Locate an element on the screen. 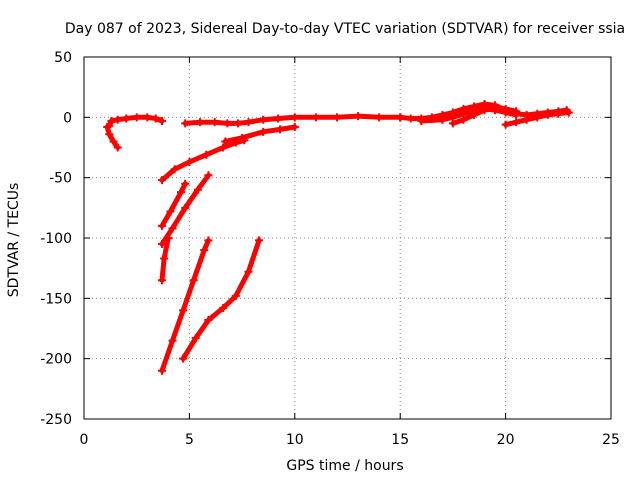  y-tick-label: -100 is located at coordinates (56, 239).